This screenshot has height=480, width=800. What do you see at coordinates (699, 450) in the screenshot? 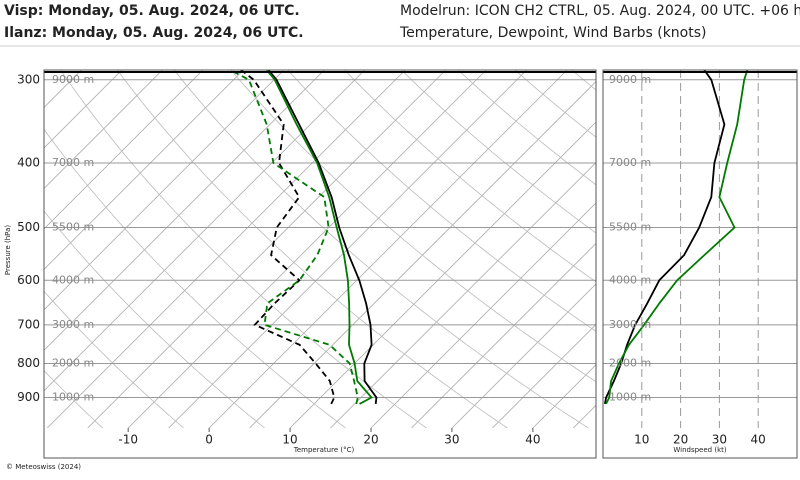
I see `x-axis-label: Windspeed (kt)` at bounding box center [699, 450].